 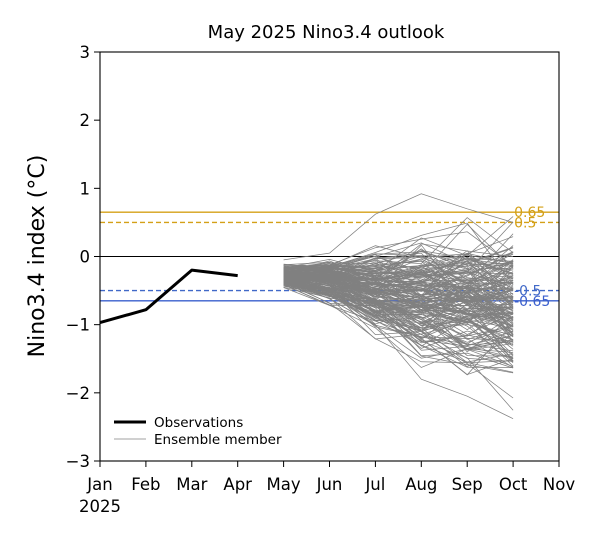 I want to click on x-tick-label: Aug, so click(x=421, y=484).